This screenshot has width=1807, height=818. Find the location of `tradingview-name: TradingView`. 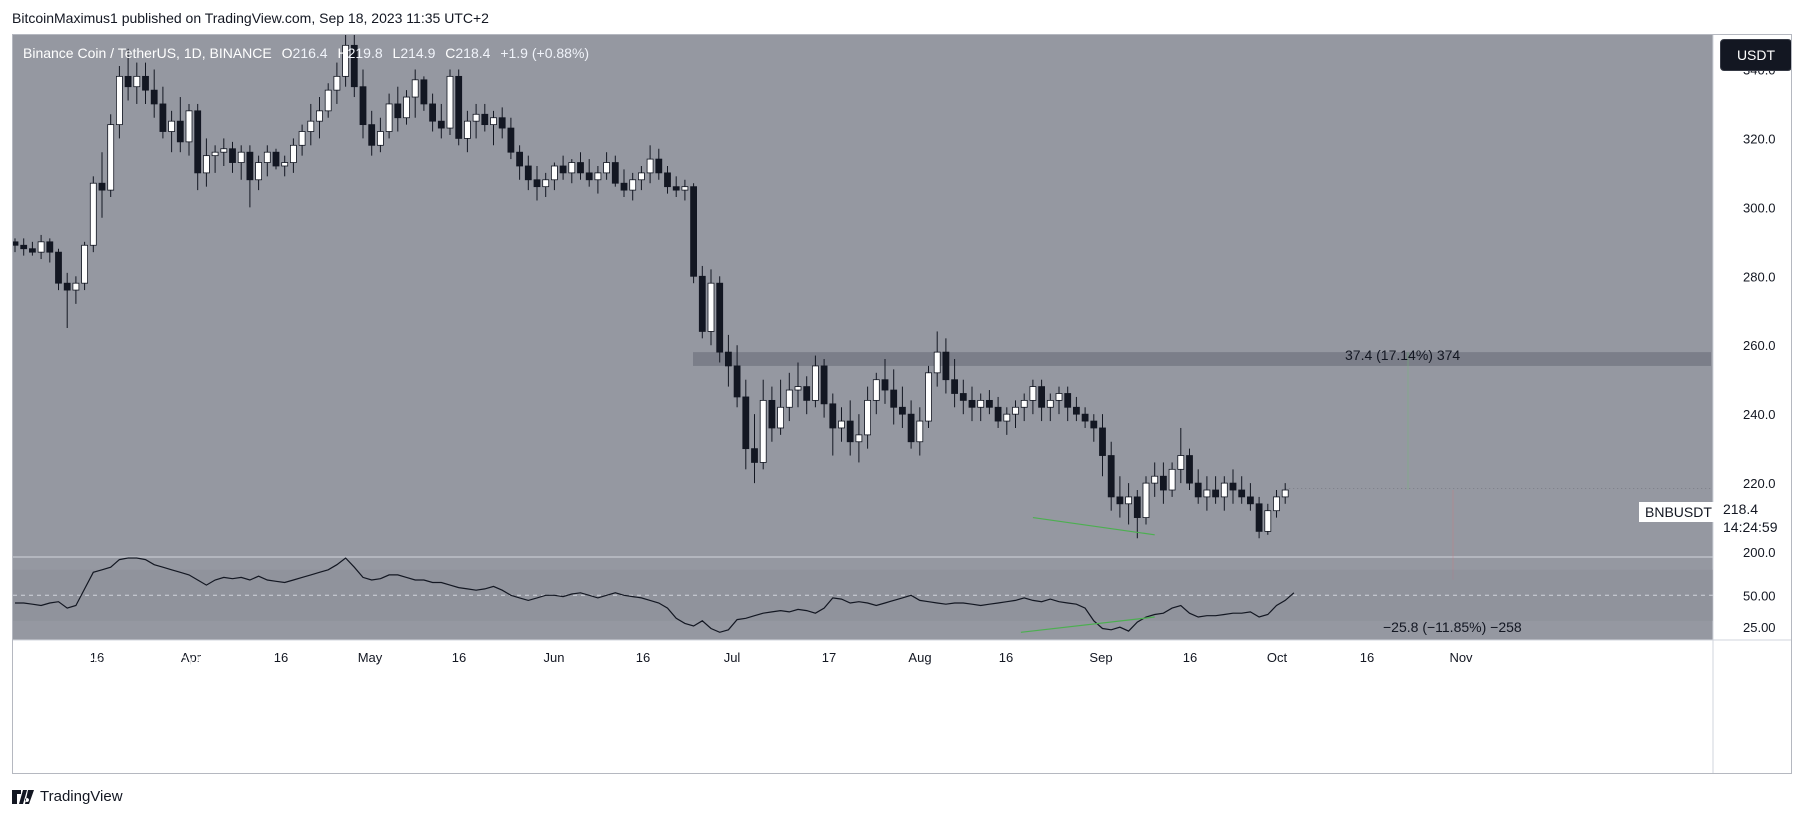

tradingview-name: TradingView is located at coordinates (81, 796).